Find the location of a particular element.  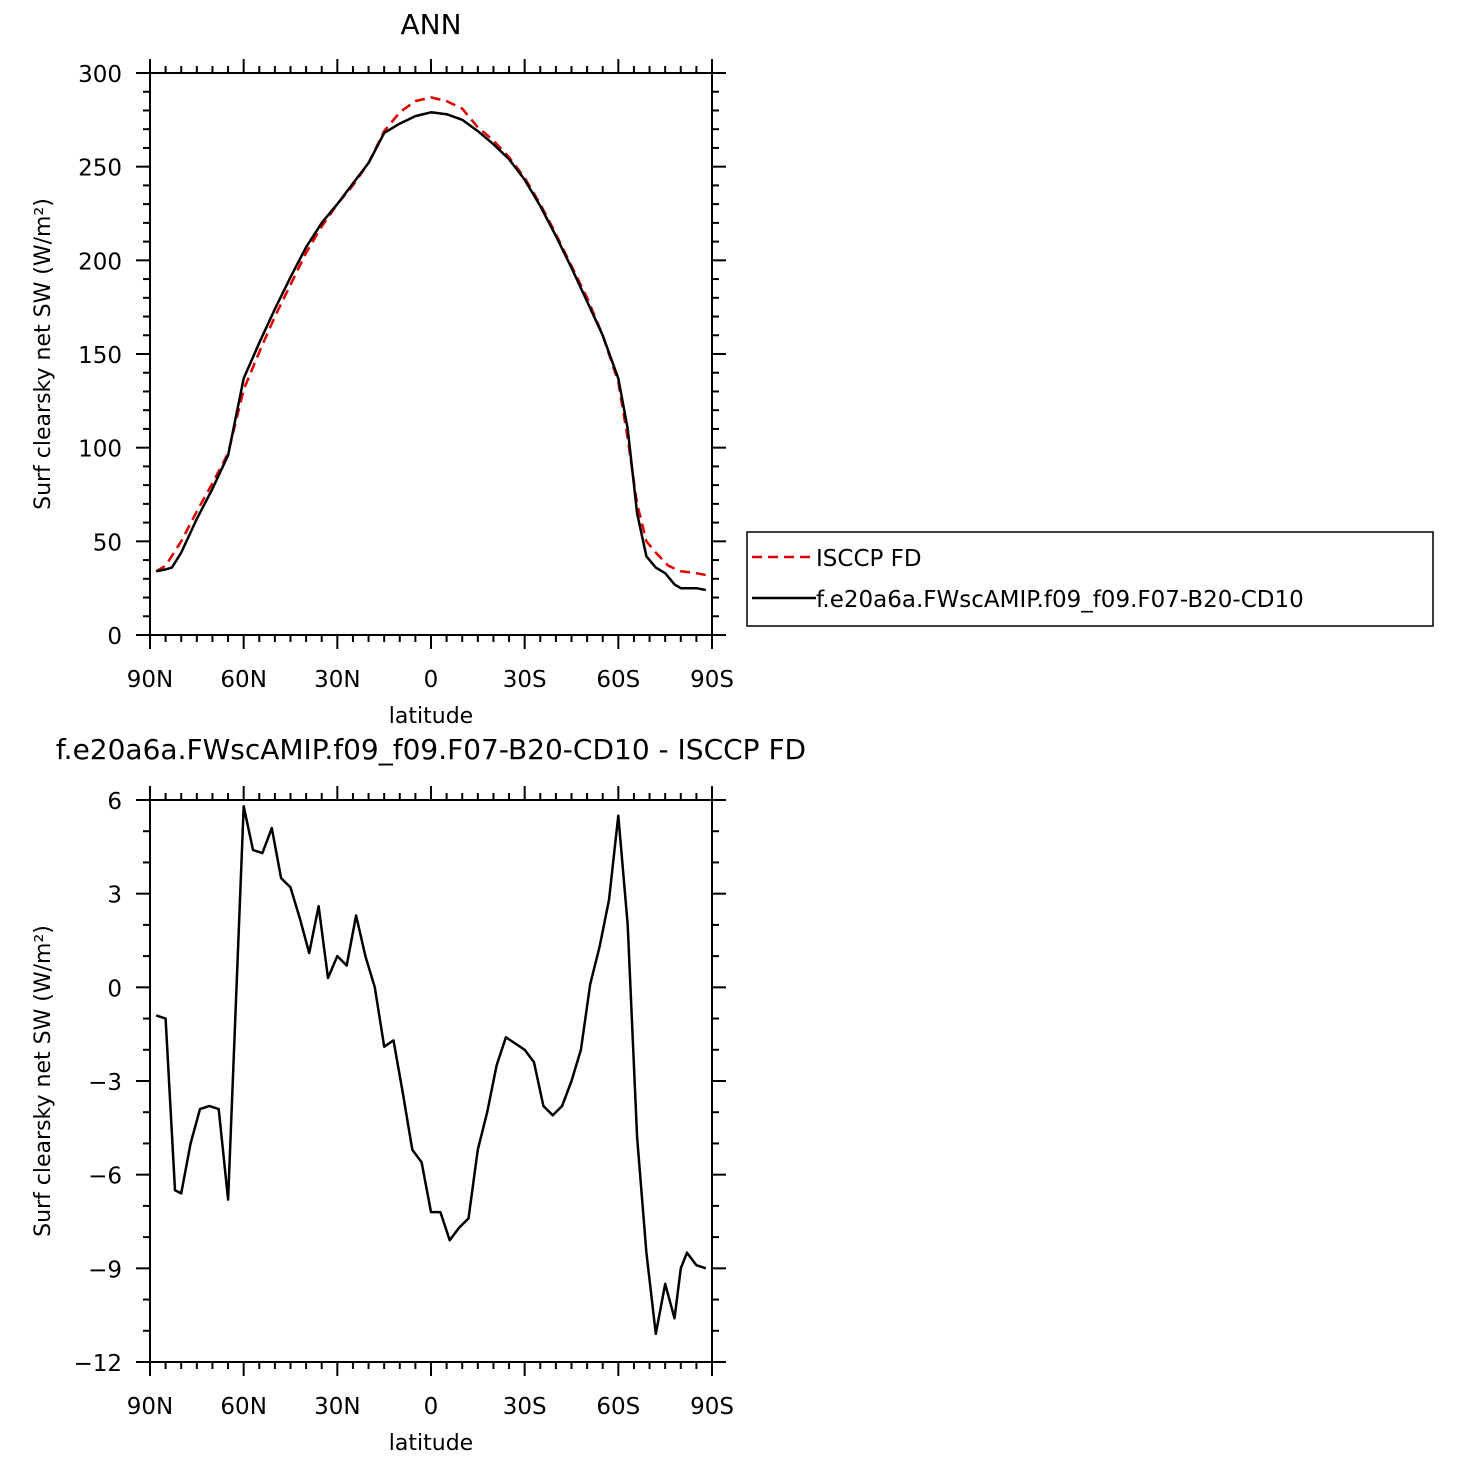

y-tick-label: 200 is located at coordinates (100, 262).